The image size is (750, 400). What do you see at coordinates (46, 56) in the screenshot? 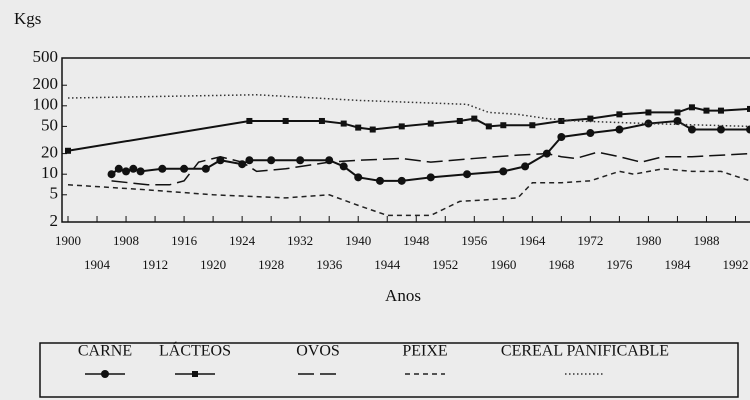
I see `y-tick-label: 500` at bounding box center [46, 56].